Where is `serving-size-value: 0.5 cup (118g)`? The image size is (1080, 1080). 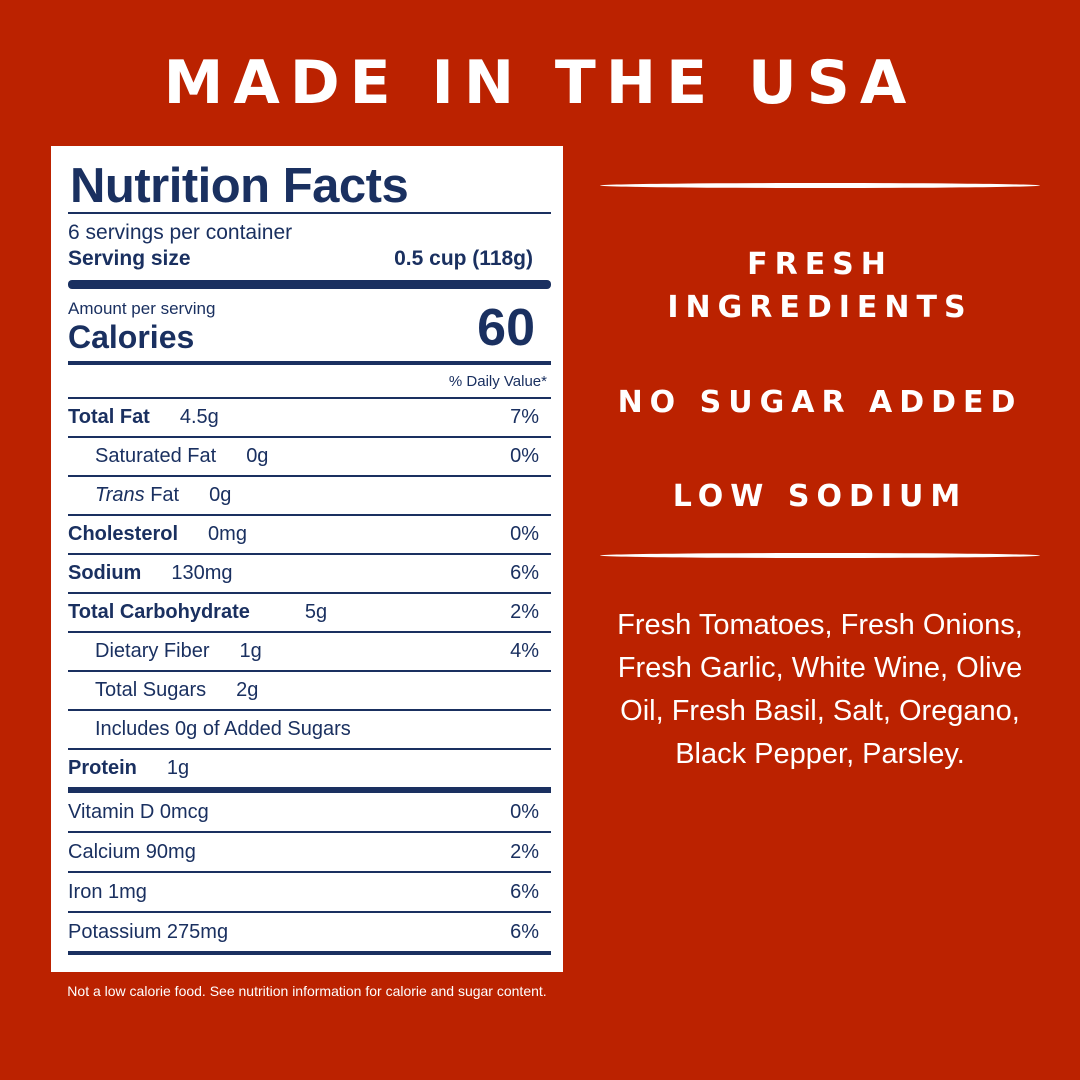 serving-size-value: 0.5 cup (118g) is located at coordinates (463, 258).